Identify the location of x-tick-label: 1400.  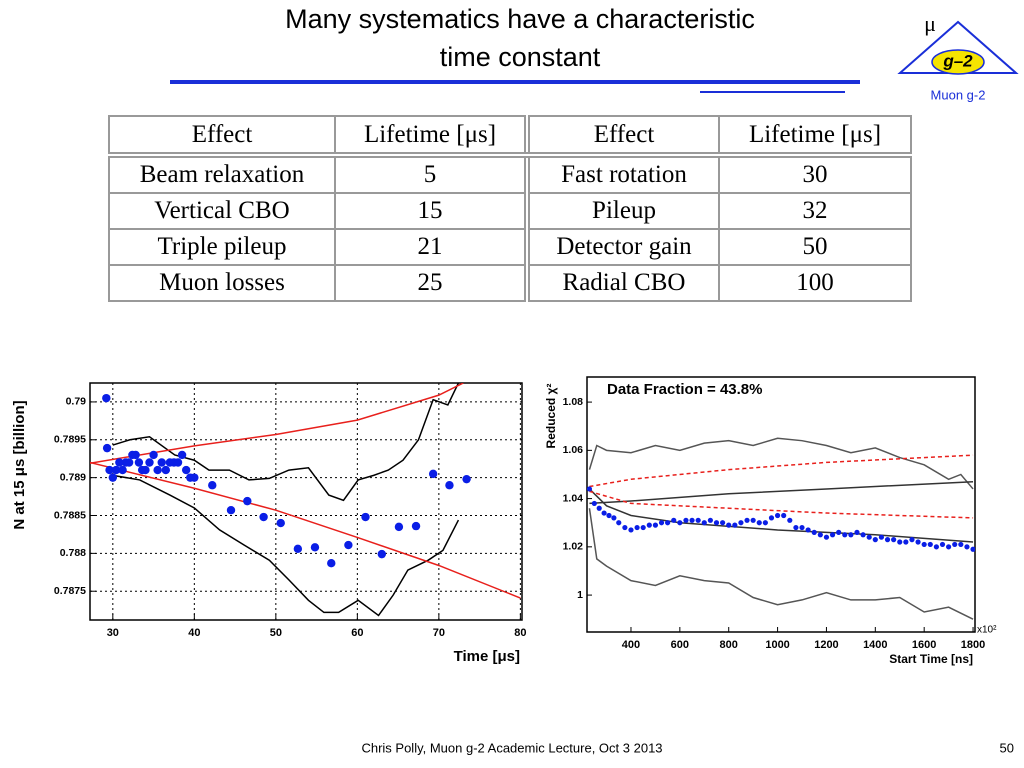
(875, 645).